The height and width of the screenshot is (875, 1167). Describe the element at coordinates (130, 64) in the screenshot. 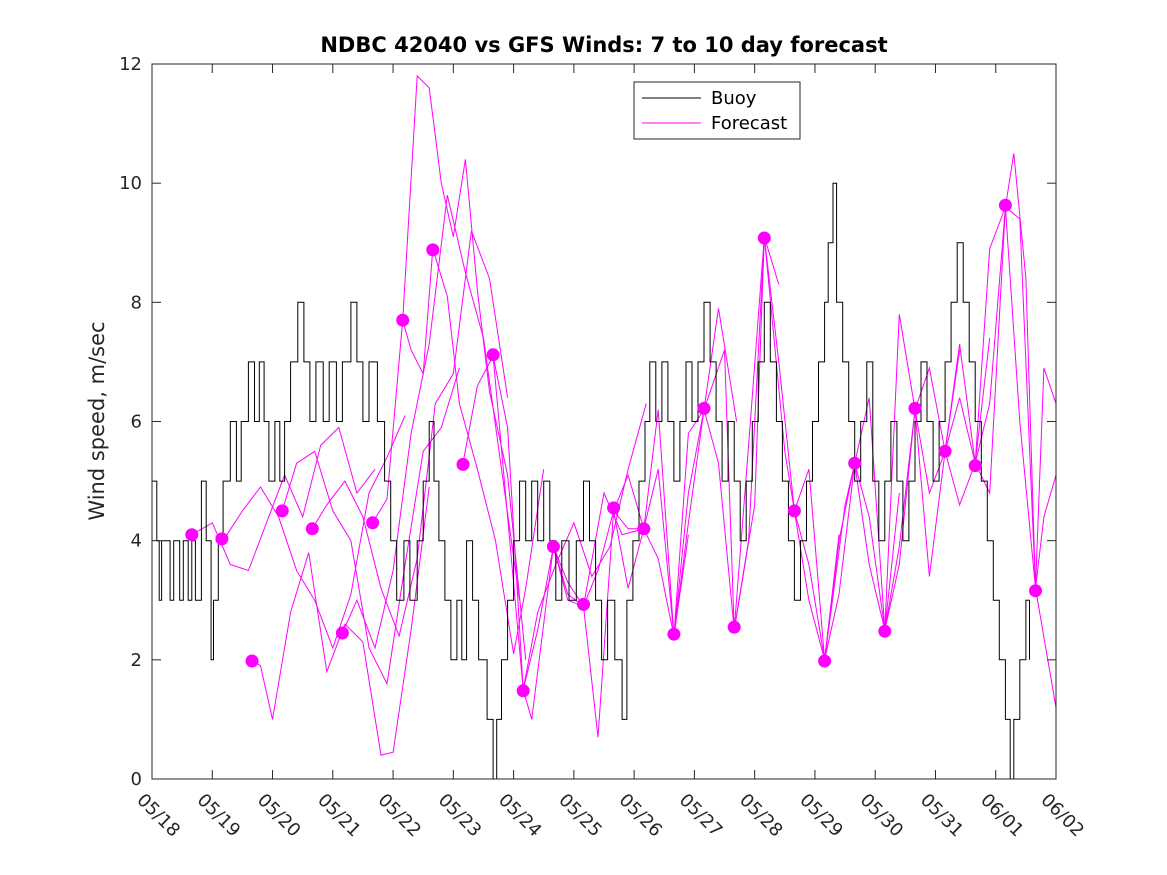

I see `y-tick-label: 12` at that location.